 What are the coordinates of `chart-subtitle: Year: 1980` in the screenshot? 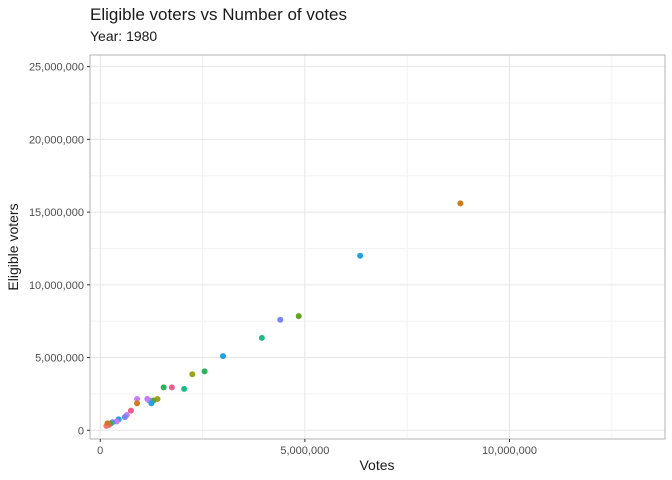 It's located at (124, 36).